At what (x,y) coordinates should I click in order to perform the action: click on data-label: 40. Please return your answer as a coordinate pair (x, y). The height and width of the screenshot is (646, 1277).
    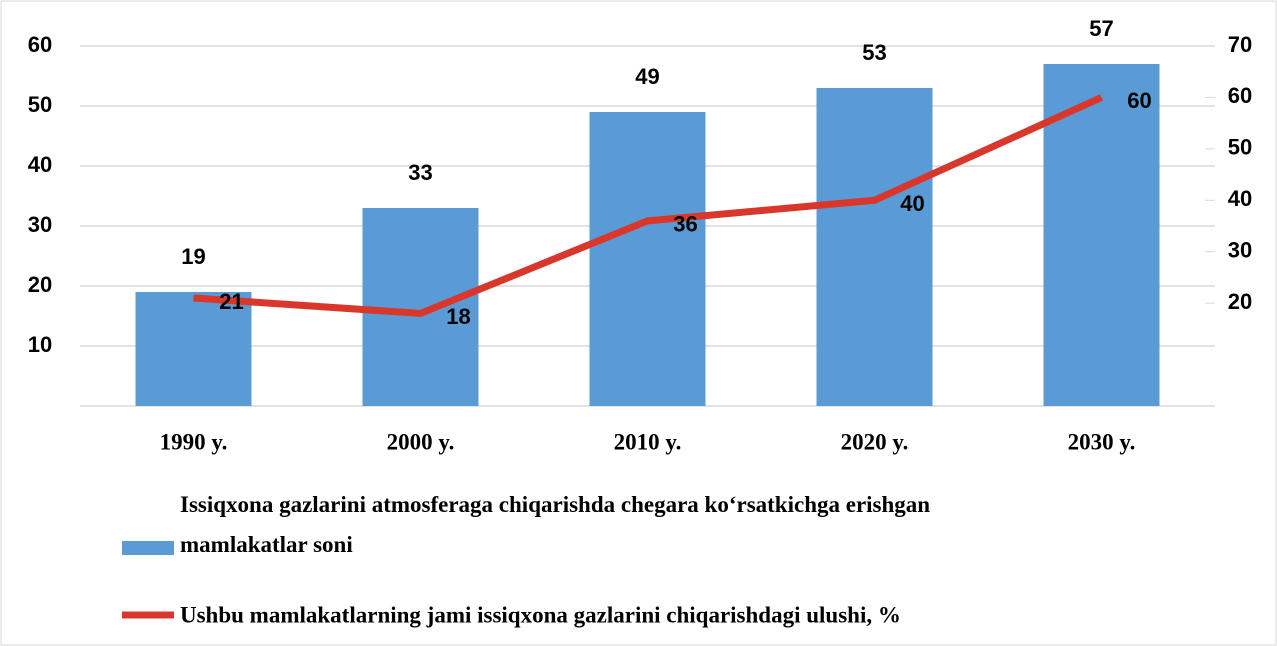
    Looking at the image, I should click on (912, 203).